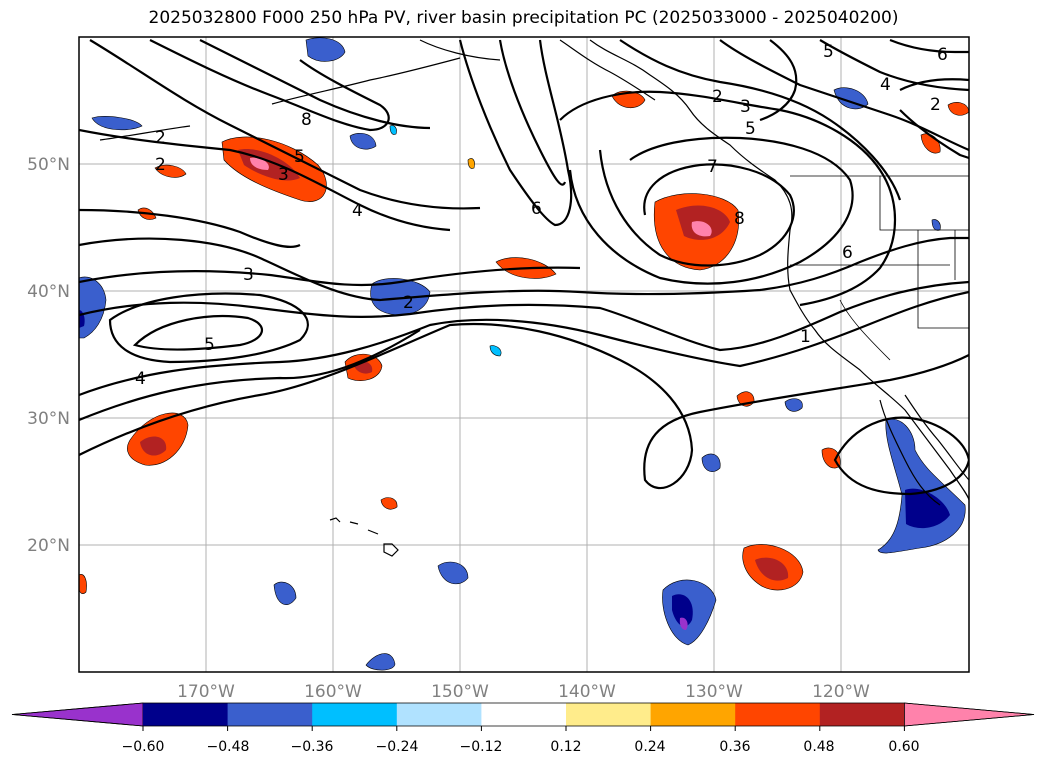 The image size is (1047, 765). Describe the element at coordinates (818, 747) in the screenshot. I see `colorbar-tick-label: 0.48` at that location.